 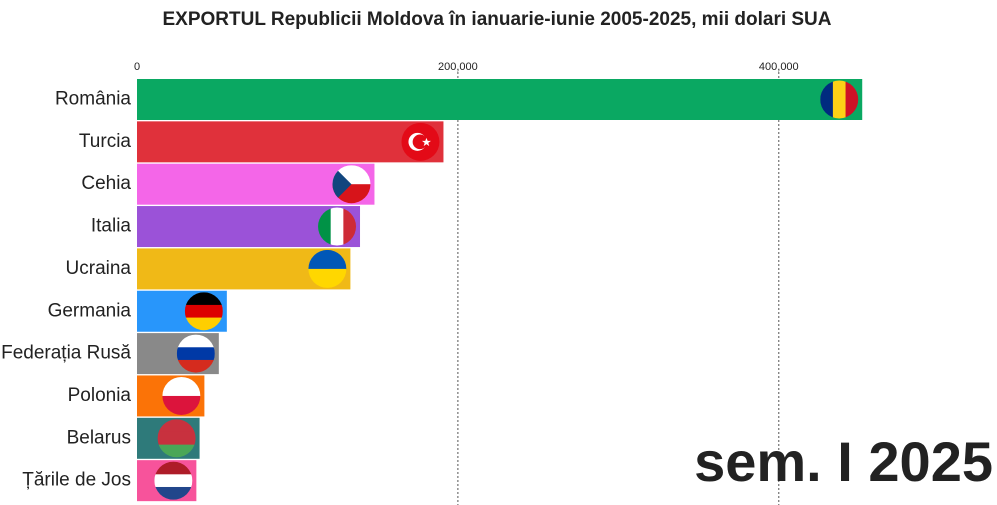 What do you see at coordinates (66, 353) in the screenshot?
I see `y-tick-label: Federația Rusă` at bounding box center [66, 353].